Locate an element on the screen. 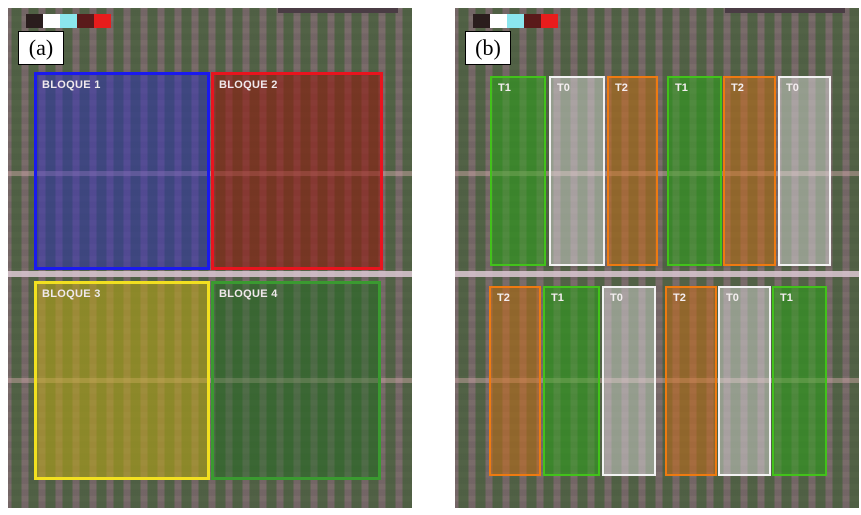 The image size is (861, 515). block-3: BLOQUE 3 is located at coordinates (122, 380).